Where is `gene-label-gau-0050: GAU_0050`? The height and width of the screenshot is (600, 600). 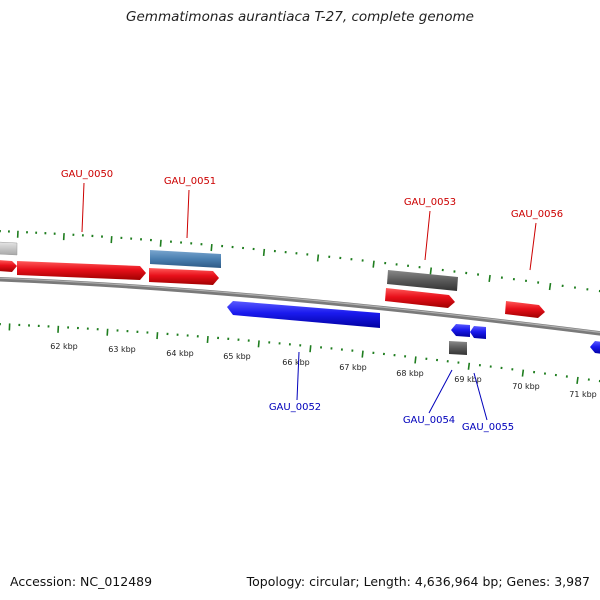
gene-label-gau-0050: GAU_0050 is located at coordinates (87, 174).